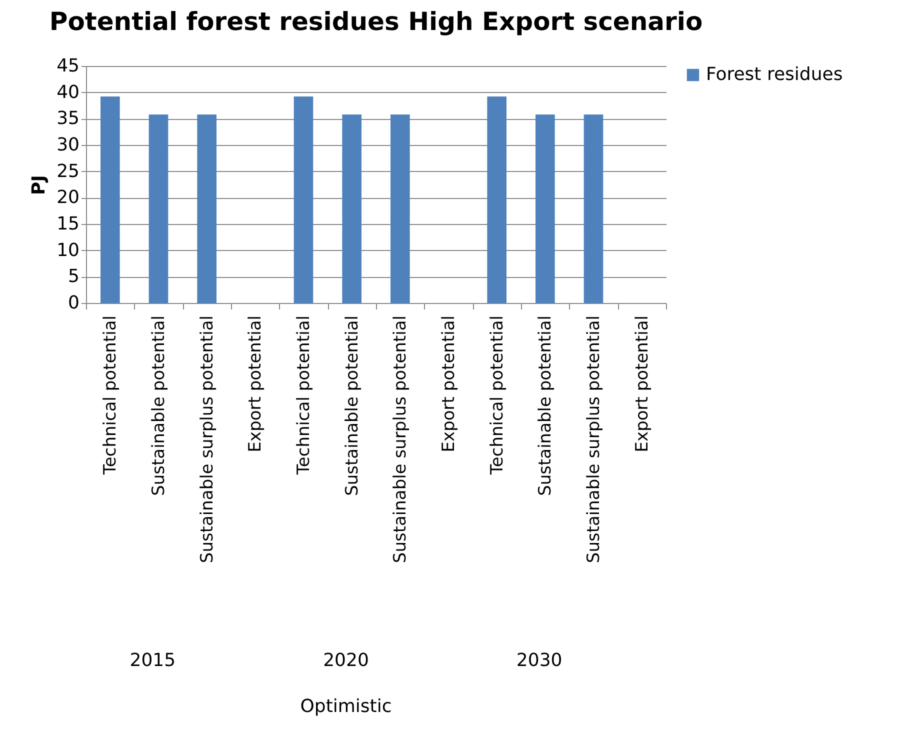 Image resolution: width=905 pixels, height=751 pixels. Describe the element at coordinates (68, 145) in the screenshot. I see `y-tick-label: 30` at that location.